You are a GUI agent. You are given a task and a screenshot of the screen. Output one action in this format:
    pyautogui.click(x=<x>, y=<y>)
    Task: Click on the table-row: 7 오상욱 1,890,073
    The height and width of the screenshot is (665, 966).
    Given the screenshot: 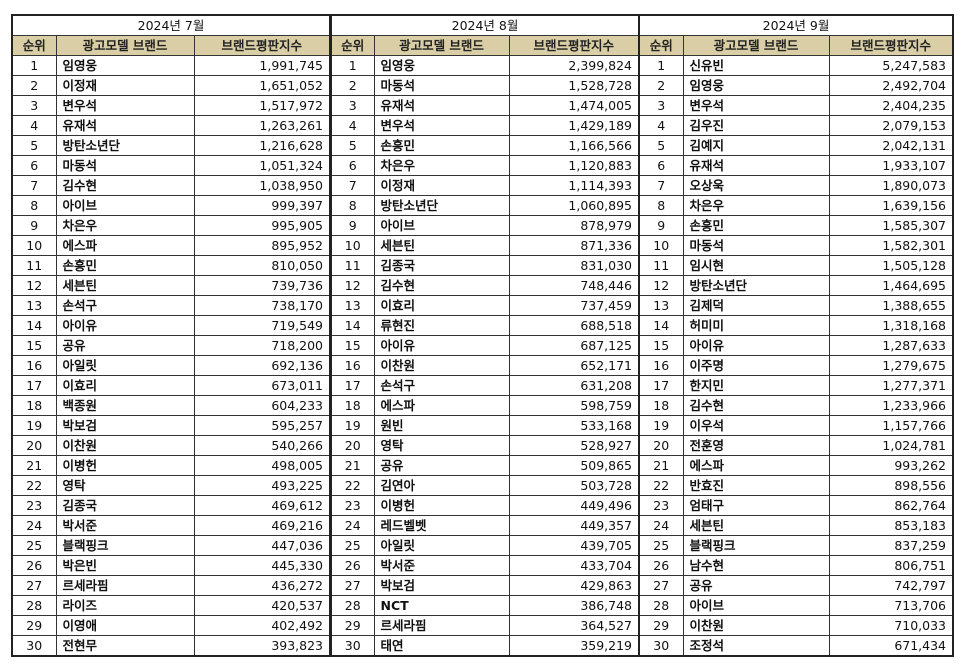 What is the action you would take?
    pyautogui.click(x=796, y=185)
    